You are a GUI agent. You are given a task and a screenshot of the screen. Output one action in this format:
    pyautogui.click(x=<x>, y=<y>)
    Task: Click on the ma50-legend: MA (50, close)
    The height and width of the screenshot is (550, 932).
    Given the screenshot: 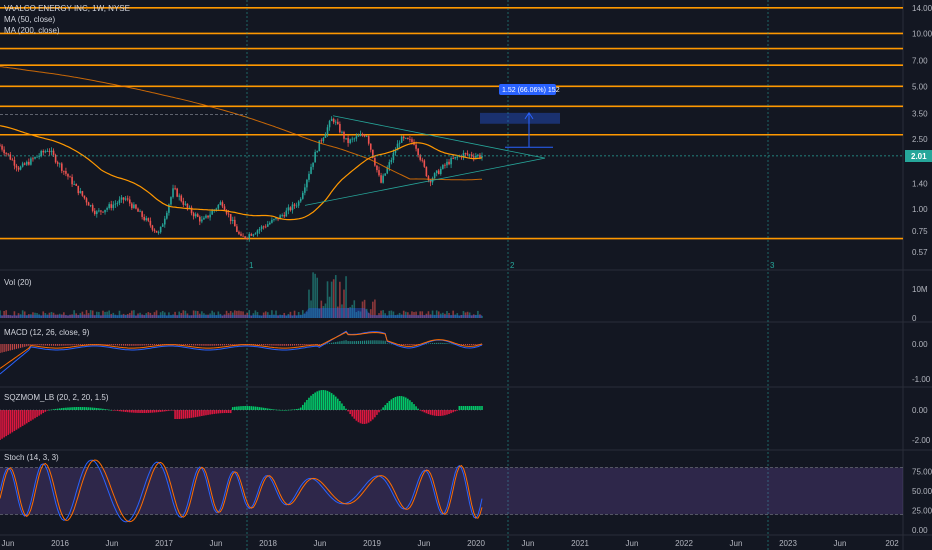 What is the action you would take?
    pyautogui.click(x=30, y=19)
    